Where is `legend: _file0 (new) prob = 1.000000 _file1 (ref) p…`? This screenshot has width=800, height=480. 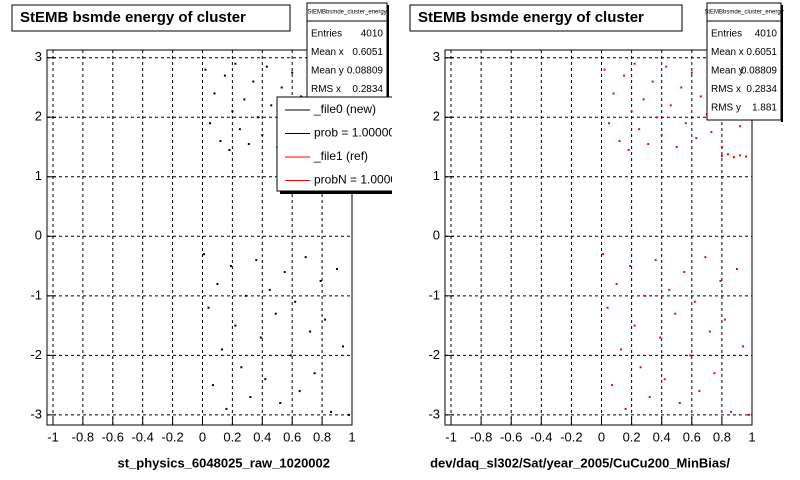
legend: _file0 (new) prob = 1.000000 _file1 (ref) p… is located at coordinates (339, 145).